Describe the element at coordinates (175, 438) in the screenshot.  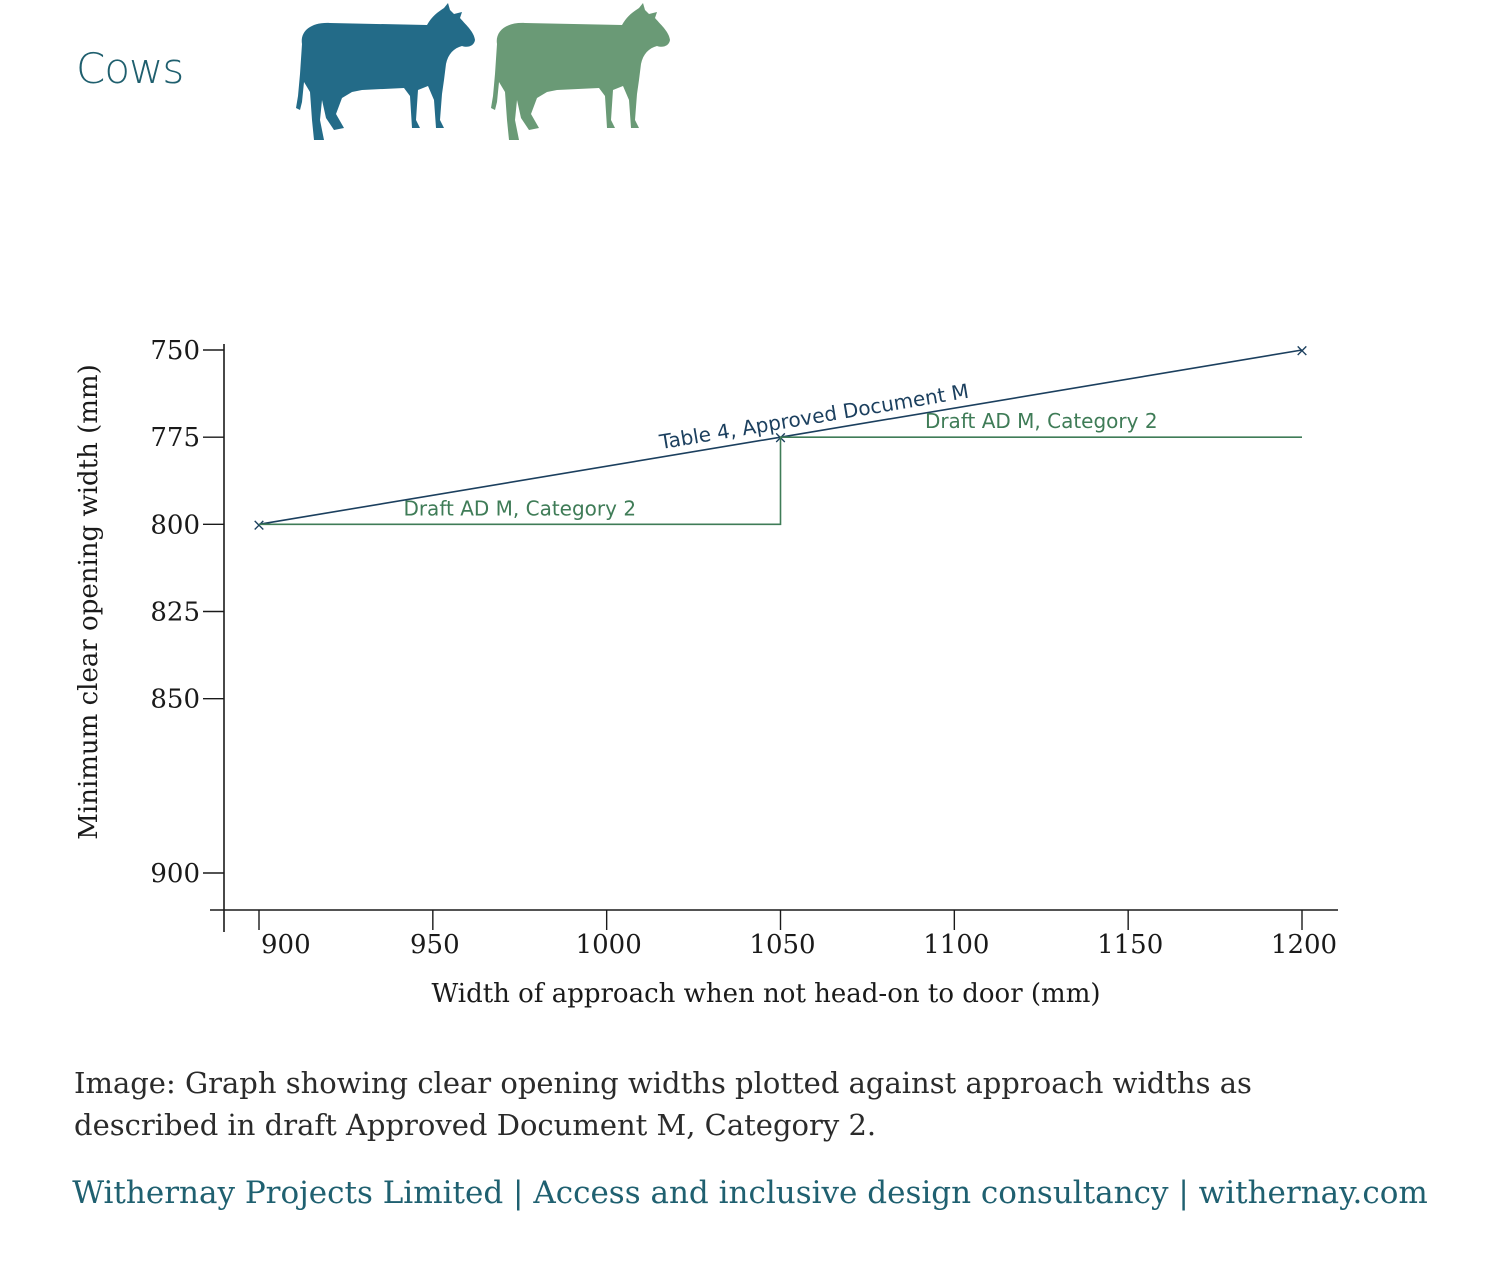
I see `y-tick-label: 775` at that location.